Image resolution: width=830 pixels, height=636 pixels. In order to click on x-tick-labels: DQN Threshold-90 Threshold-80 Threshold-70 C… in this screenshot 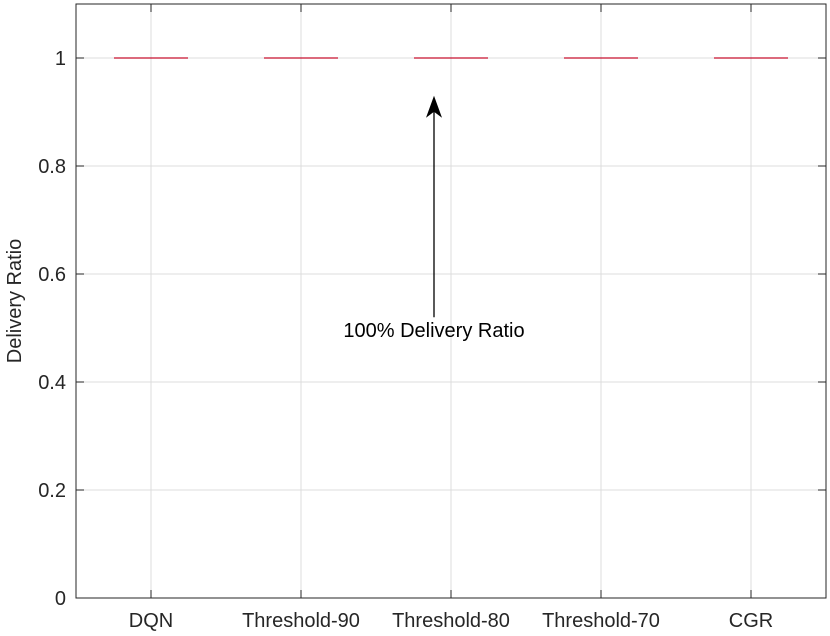, I will do `click(451, 621)`.